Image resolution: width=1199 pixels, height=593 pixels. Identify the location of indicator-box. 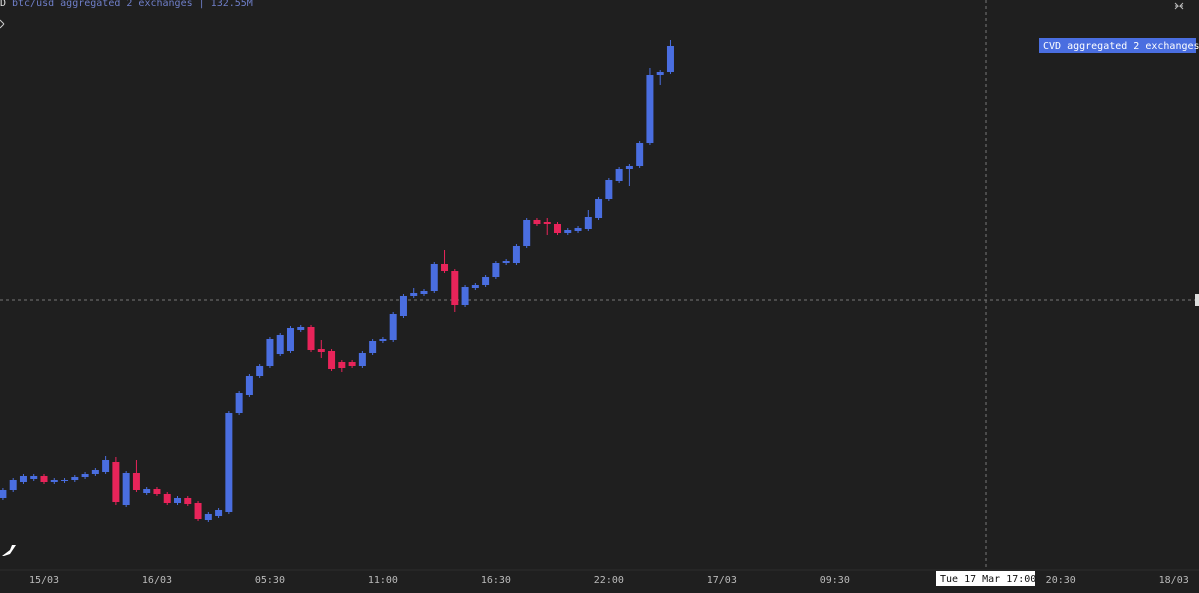
(1117, 45).